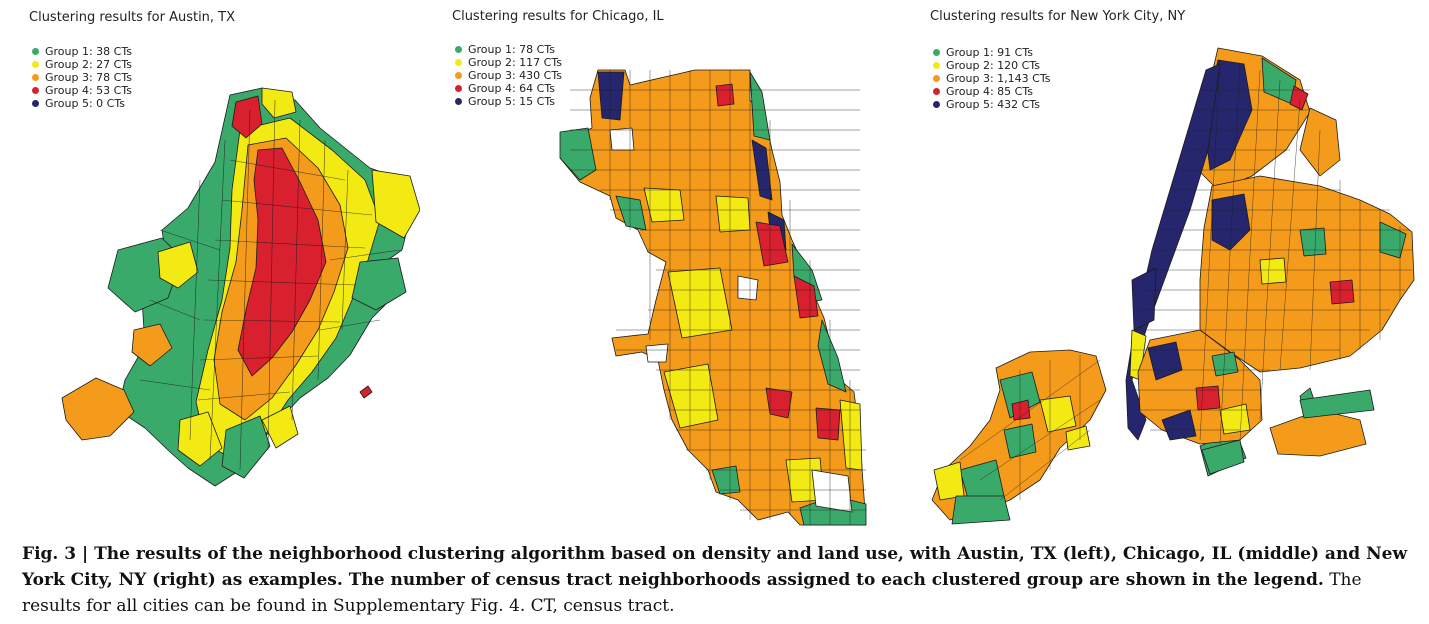  Describe the element at coordinates (508, 101) in the screenshot. I see `legend-item: Group 5: 15 CTs` at that location.